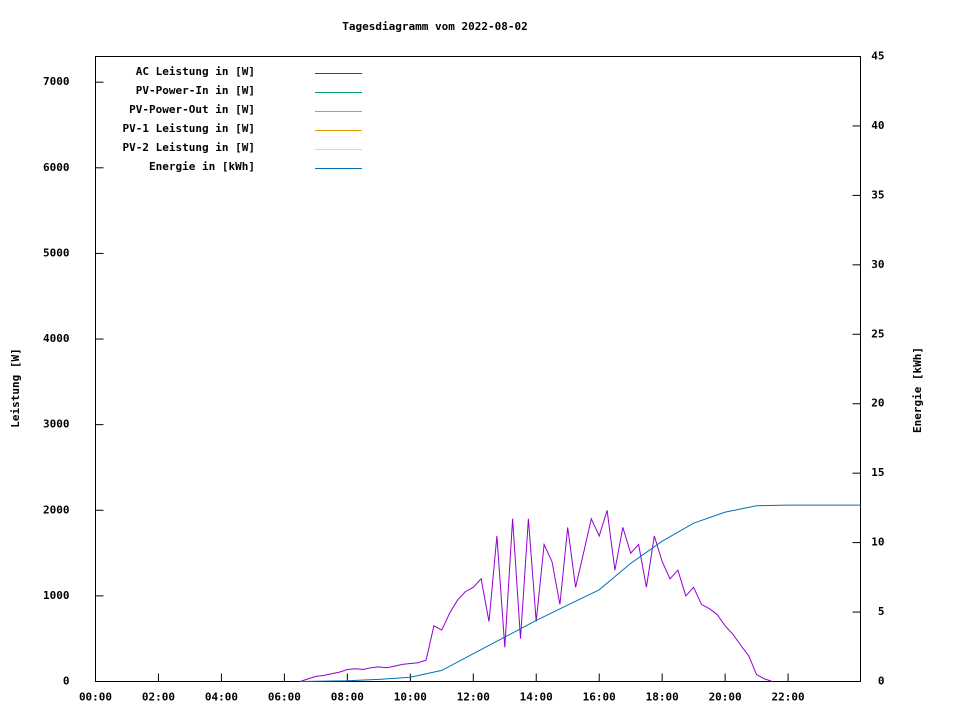 This screenshot has width=960, height=720. I want to click on x-tick-label: 14:00, so click(536, 697).